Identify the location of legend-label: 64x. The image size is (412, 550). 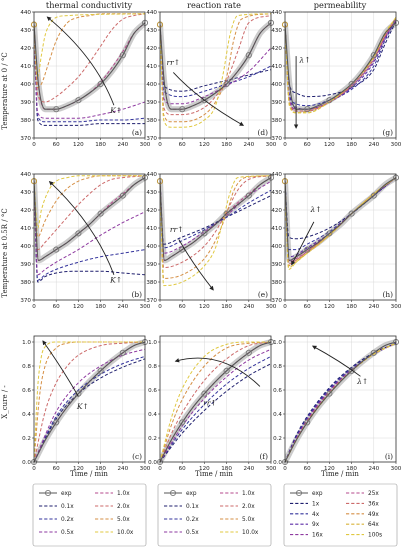
(373, 525).